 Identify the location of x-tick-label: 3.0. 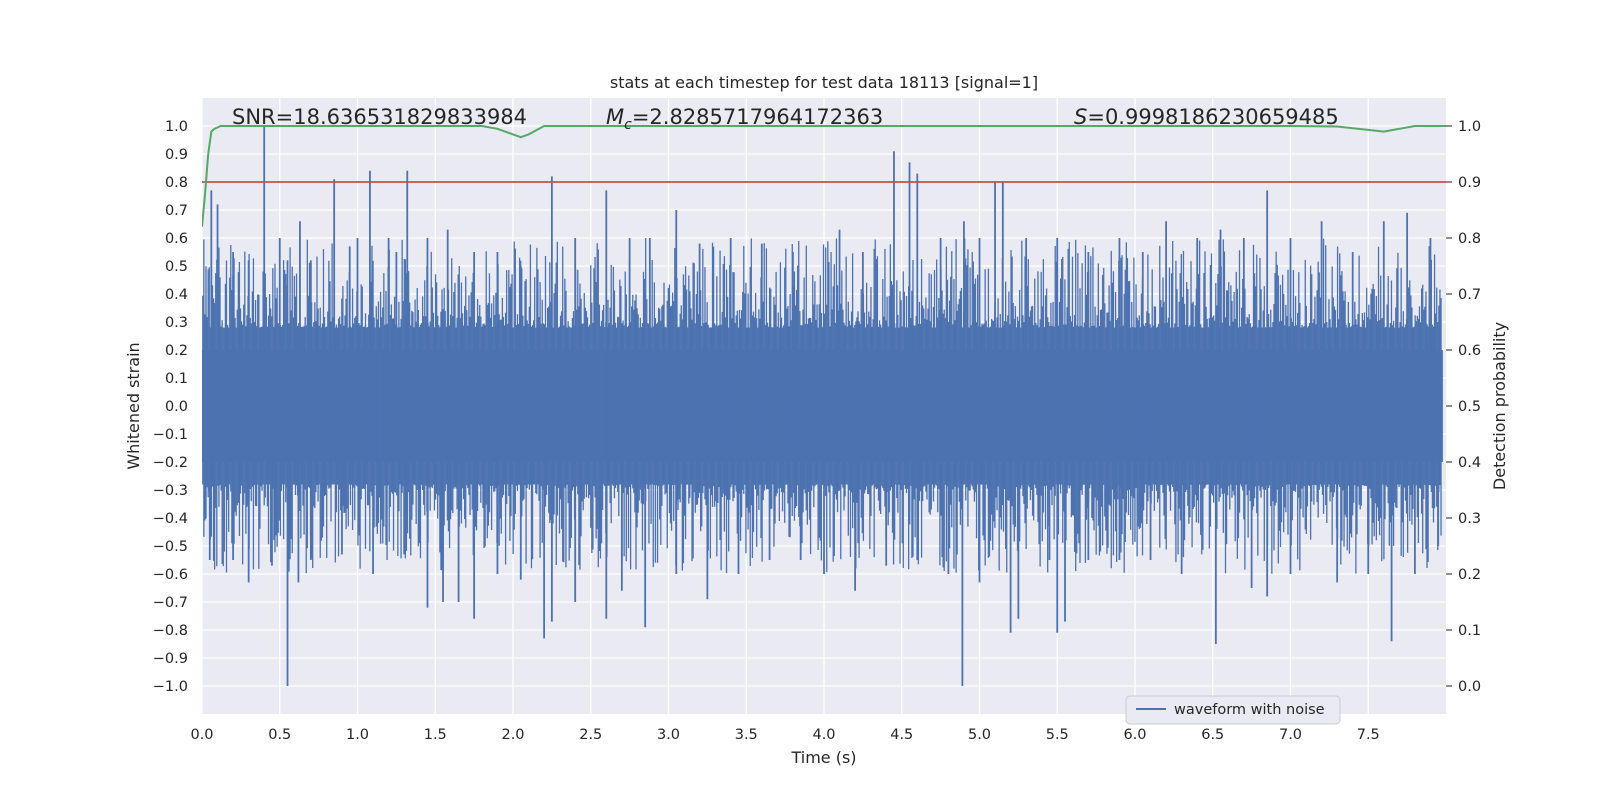
(668, 735).